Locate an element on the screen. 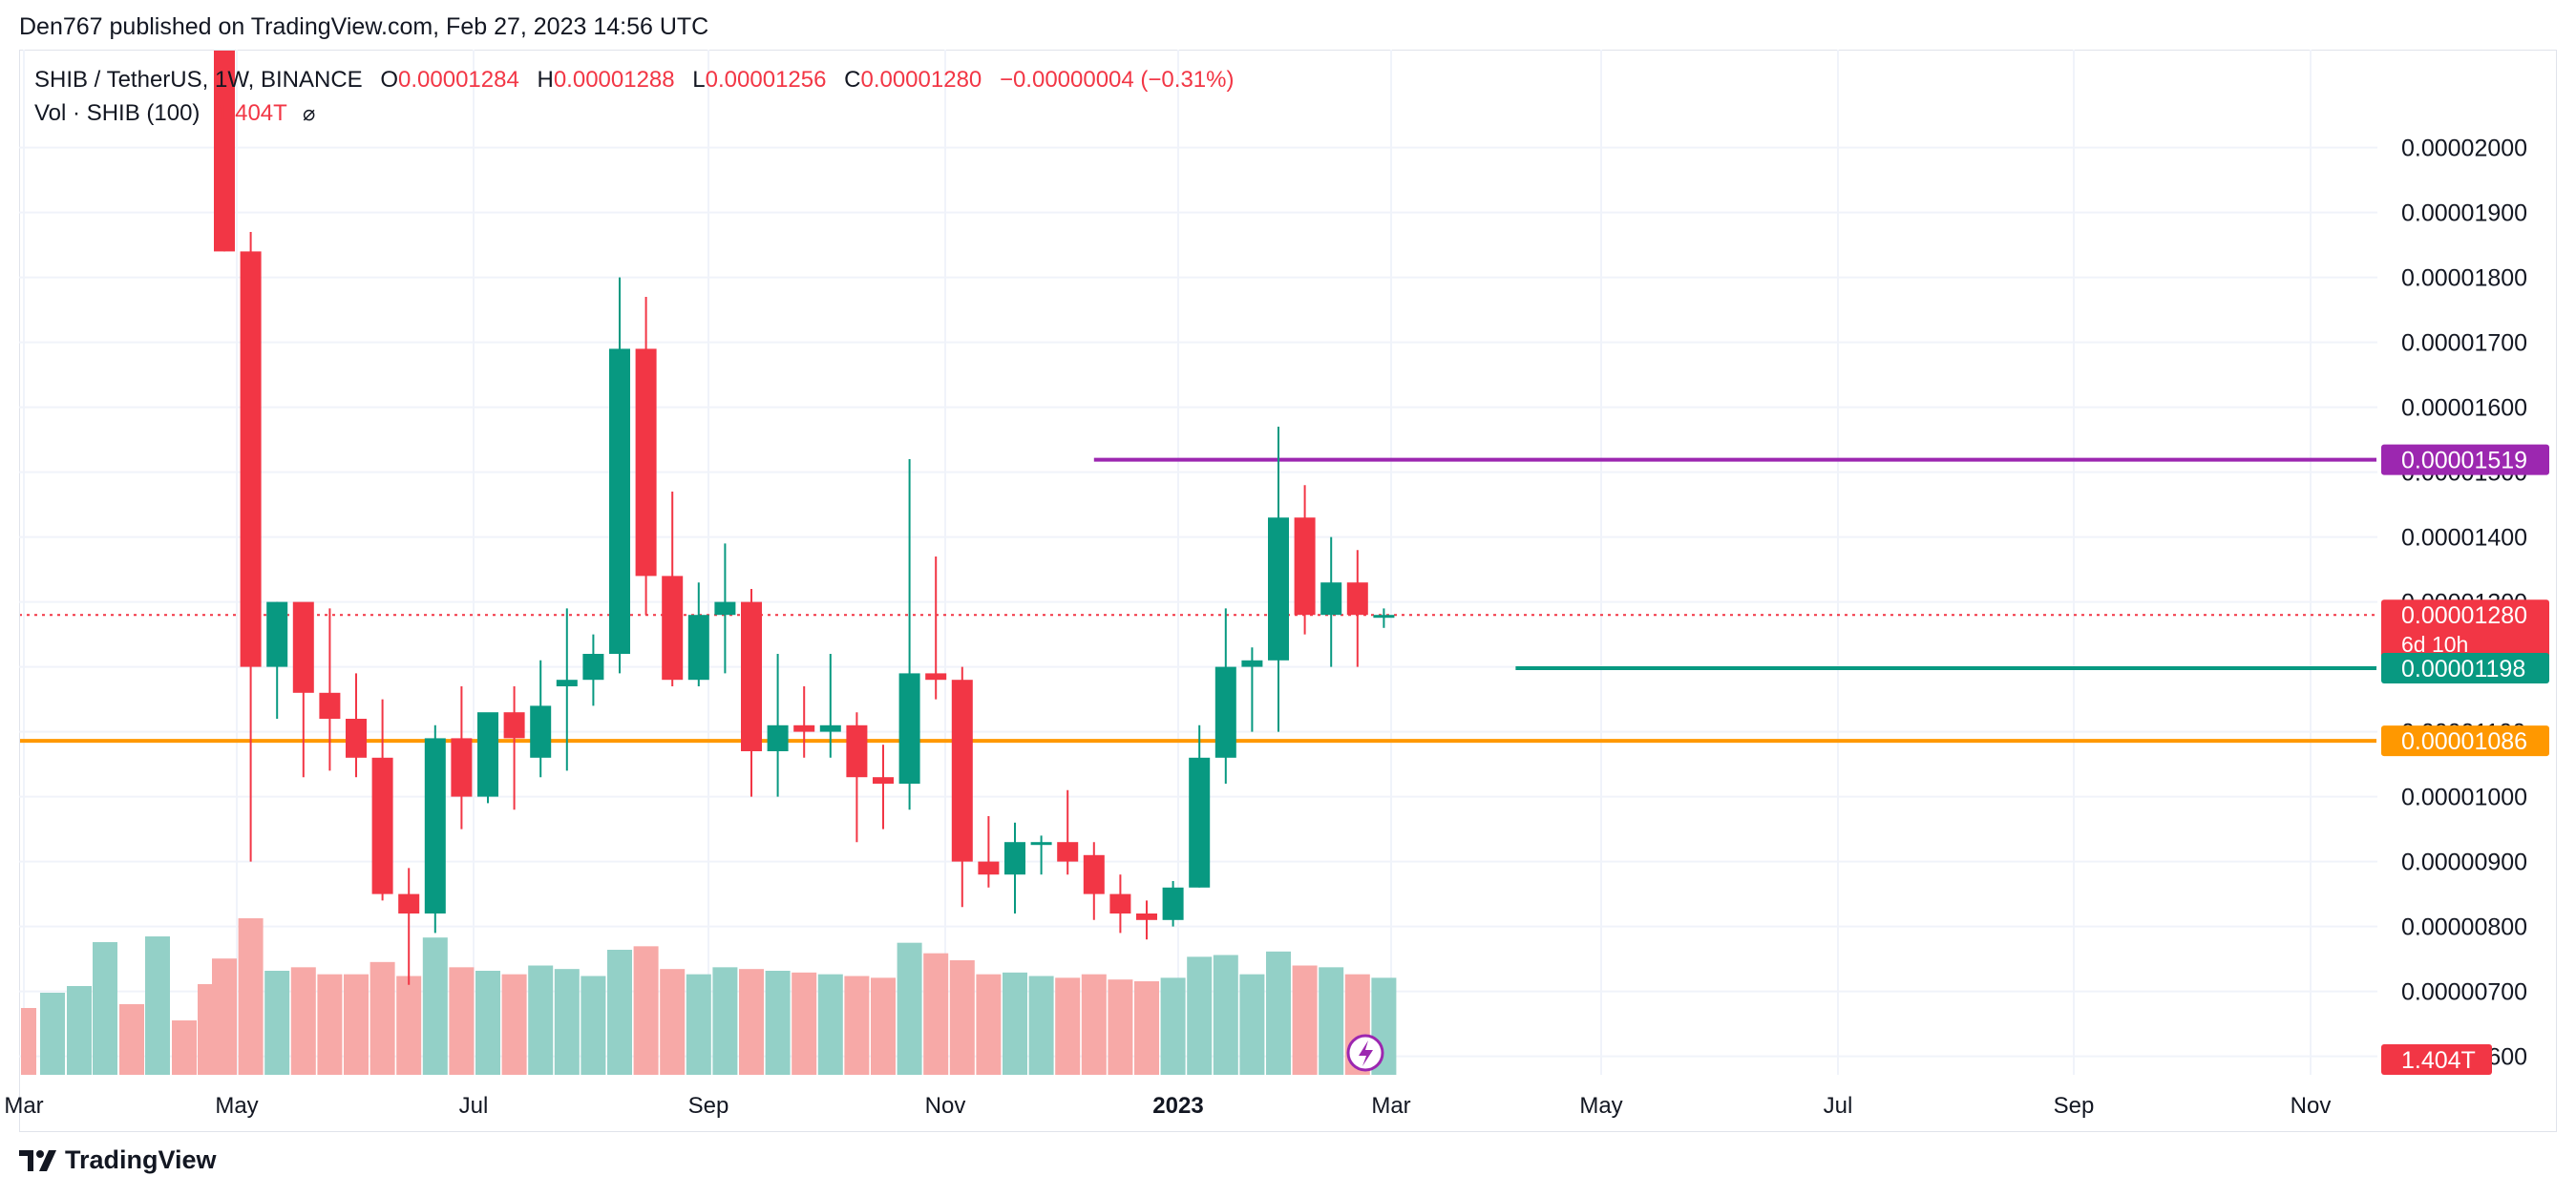  hidden-eye-icon: ⌀ is located at coordinates (309, 113).